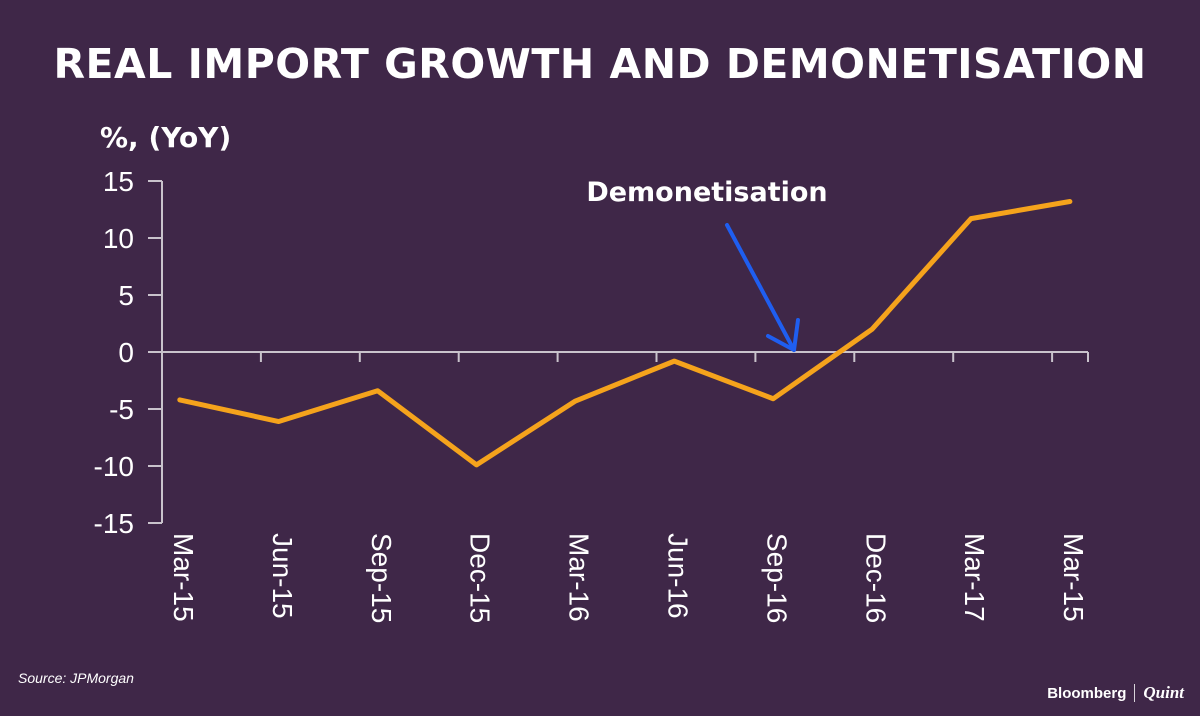  I want to click on annotation: Demonetisation, so click(707, 264).